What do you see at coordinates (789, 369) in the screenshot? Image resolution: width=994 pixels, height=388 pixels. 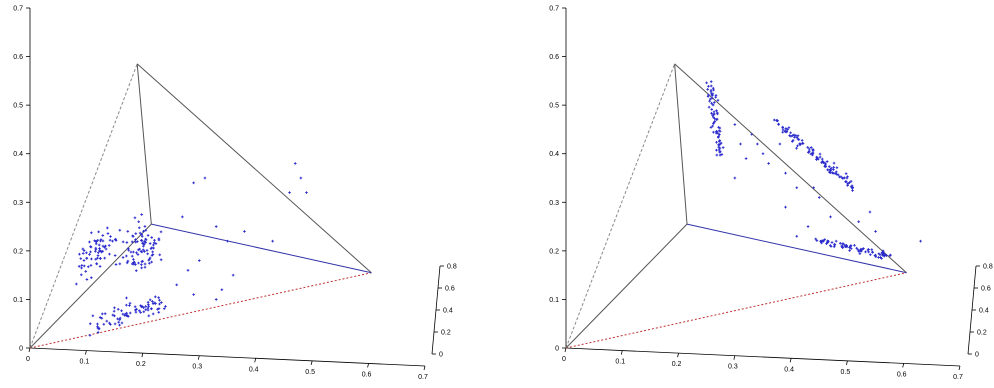 I see `x-tick-label: 0.4` at bounding box center [789, 369].